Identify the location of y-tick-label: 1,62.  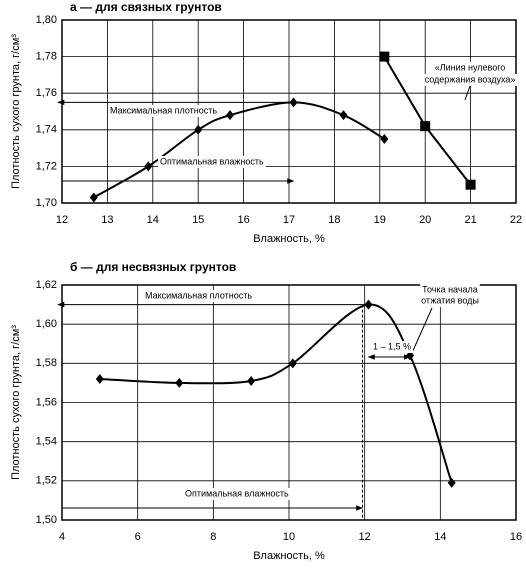
(46, 285).